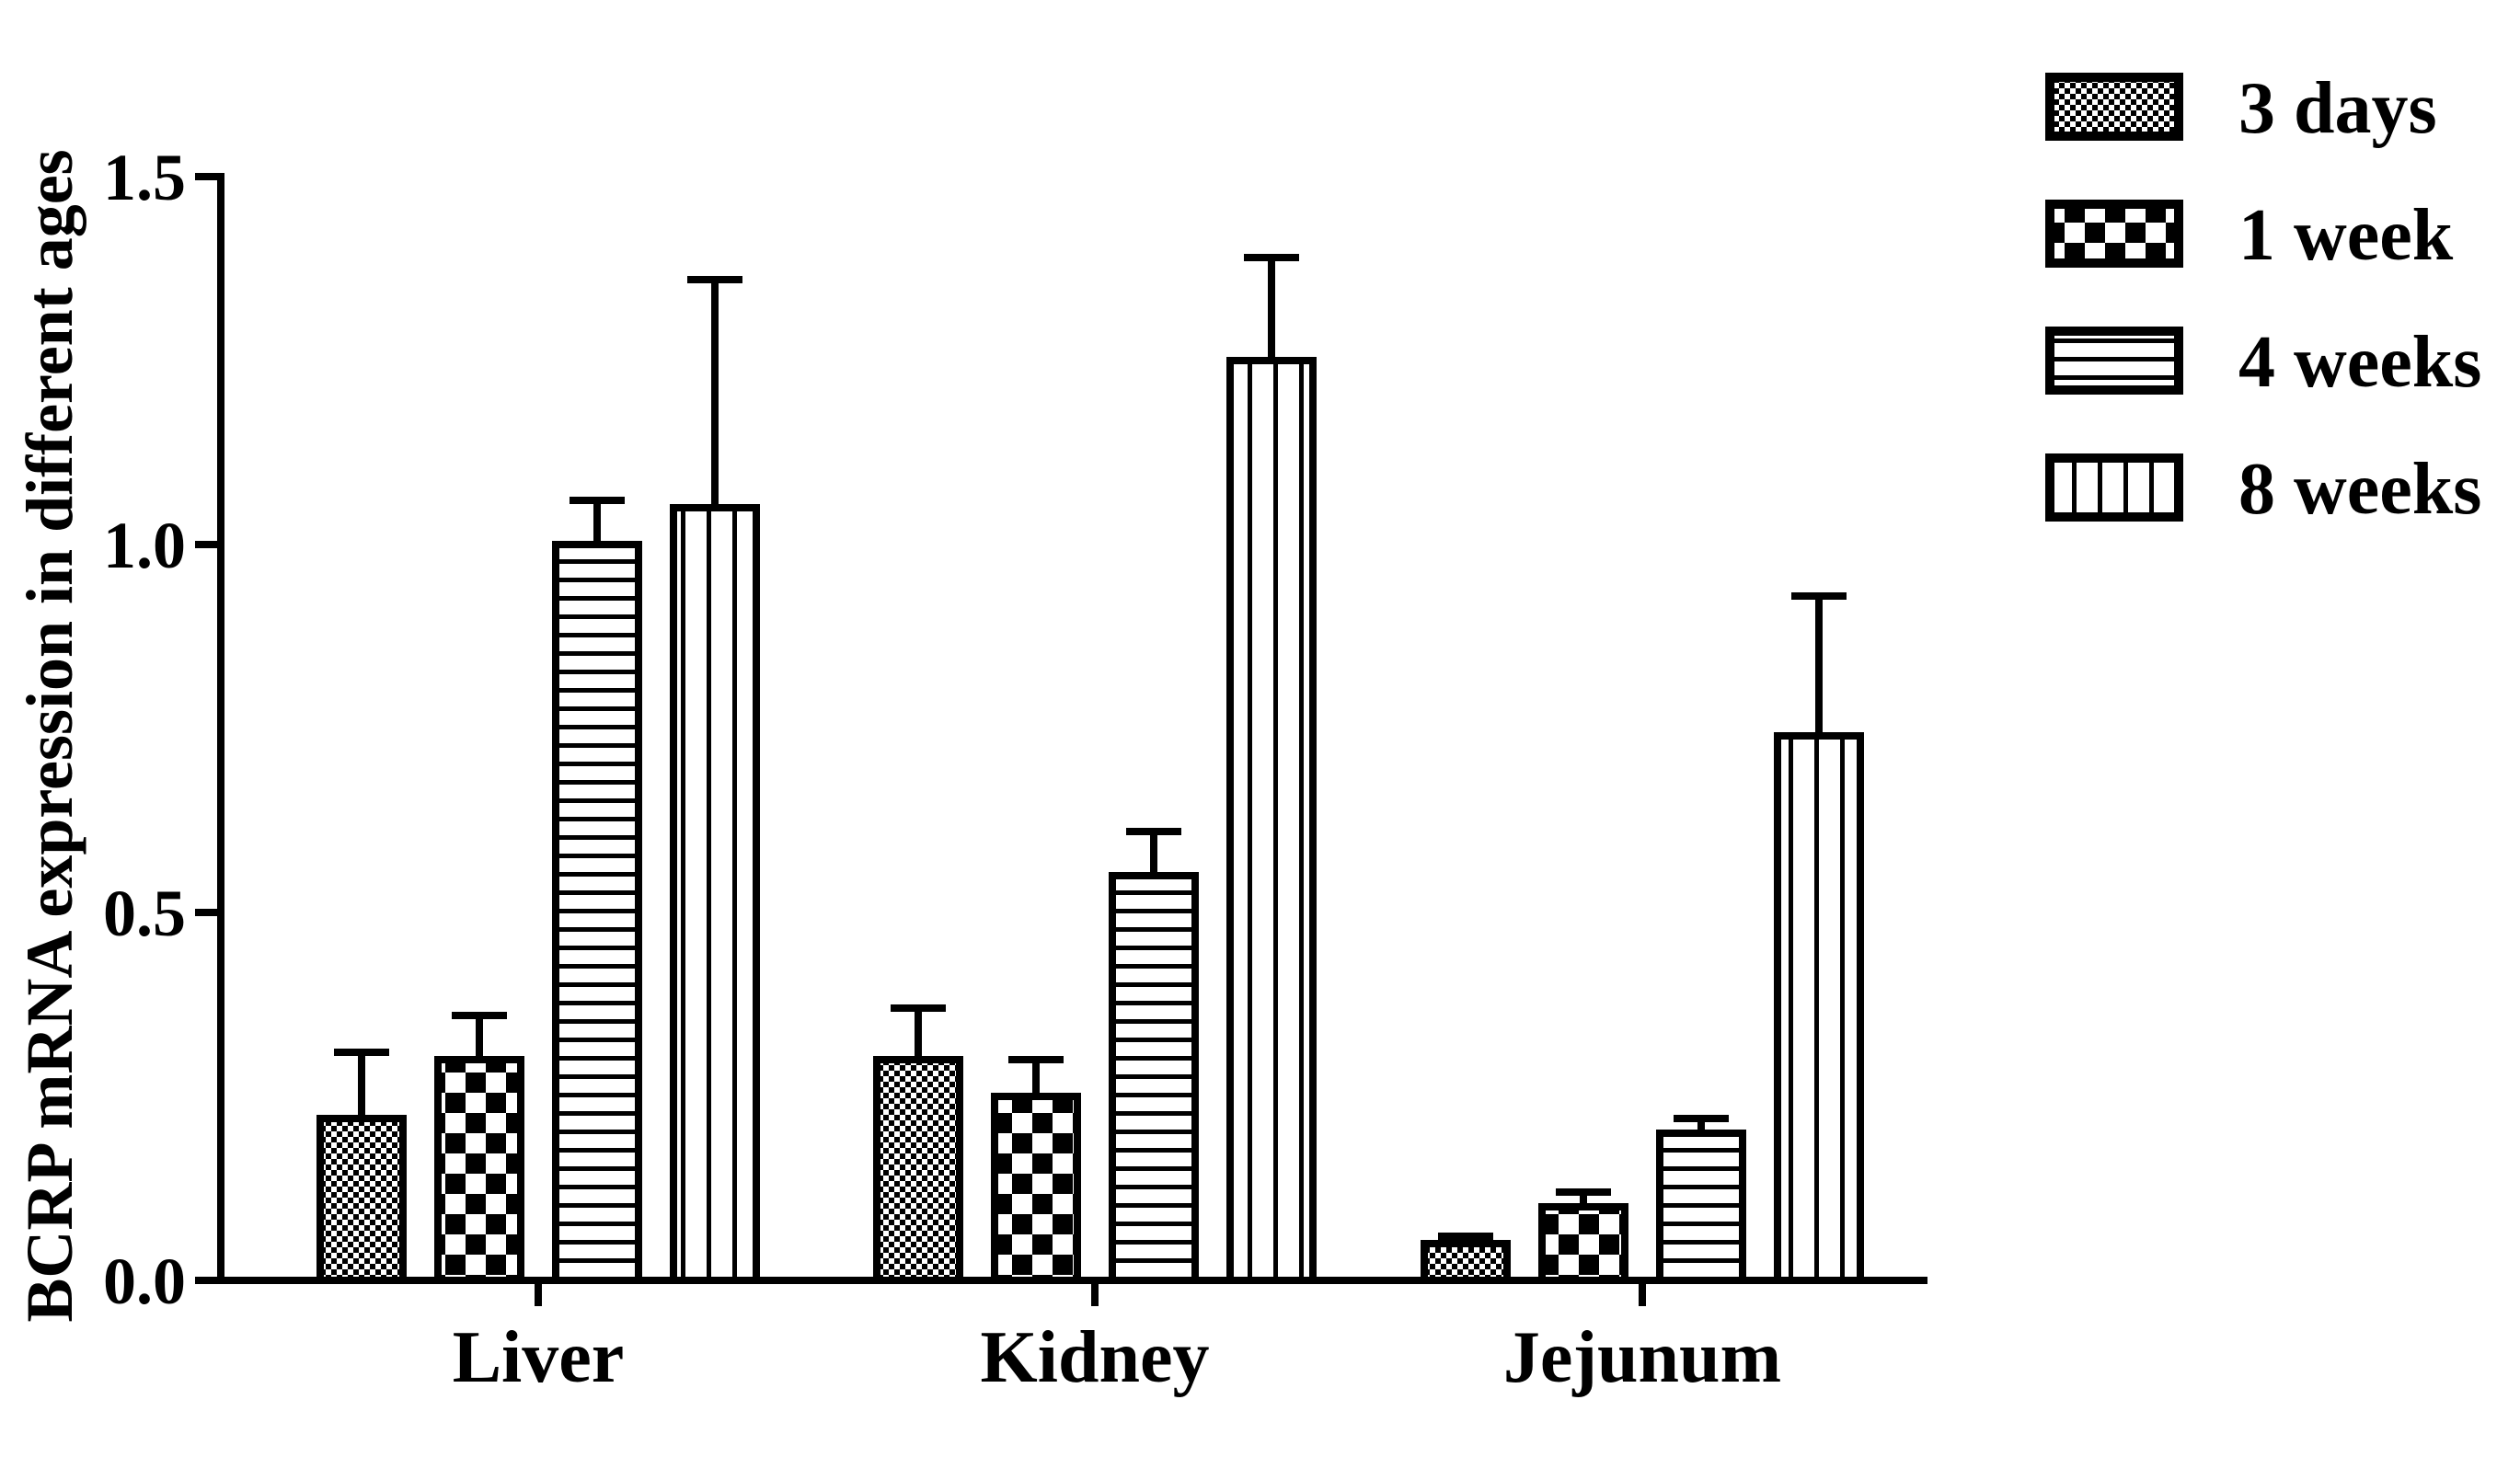 The image size is (2520, 1457). What do you see at coordinates (2359, 363) in the screenshot?
I see `legend-label: 4 weeks` at bounding box center [2359, 363].